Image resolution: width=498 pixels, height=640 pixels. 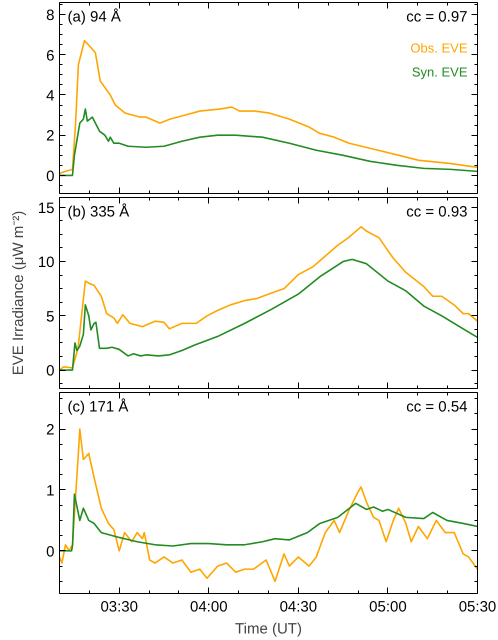 I want to click on y-tick-label: 10, so click(x=46, y=263).